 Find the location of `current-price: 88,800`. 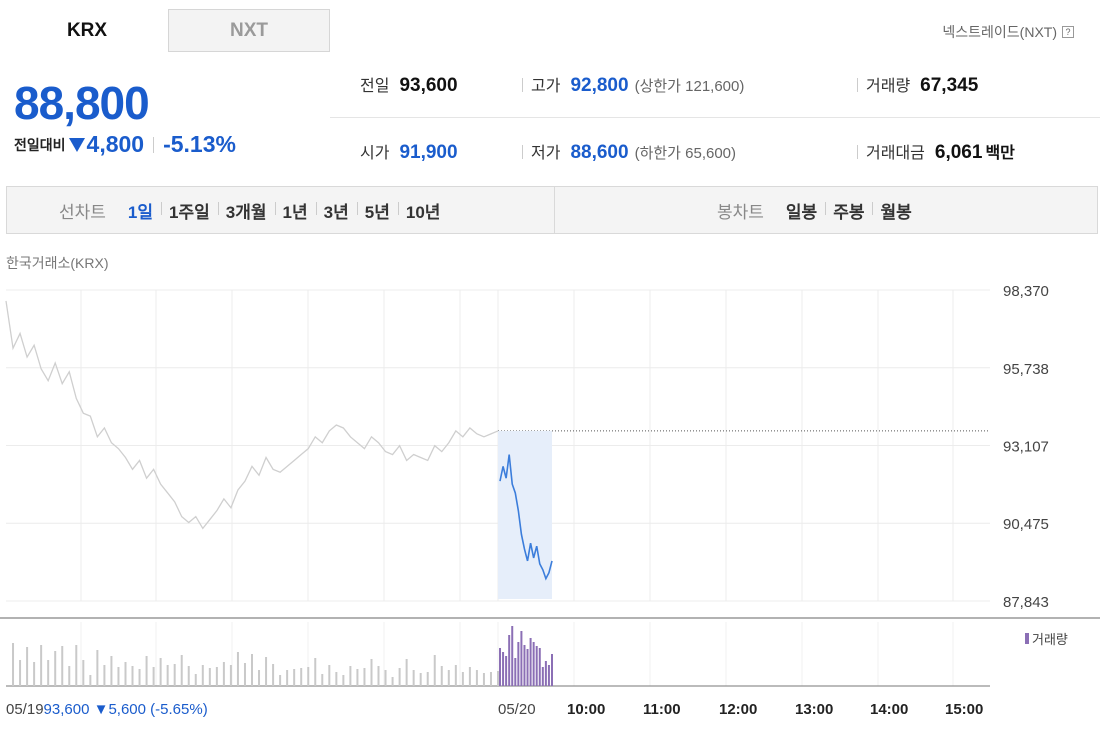

current-price: 88,800 is located at coordinates (82, 103).